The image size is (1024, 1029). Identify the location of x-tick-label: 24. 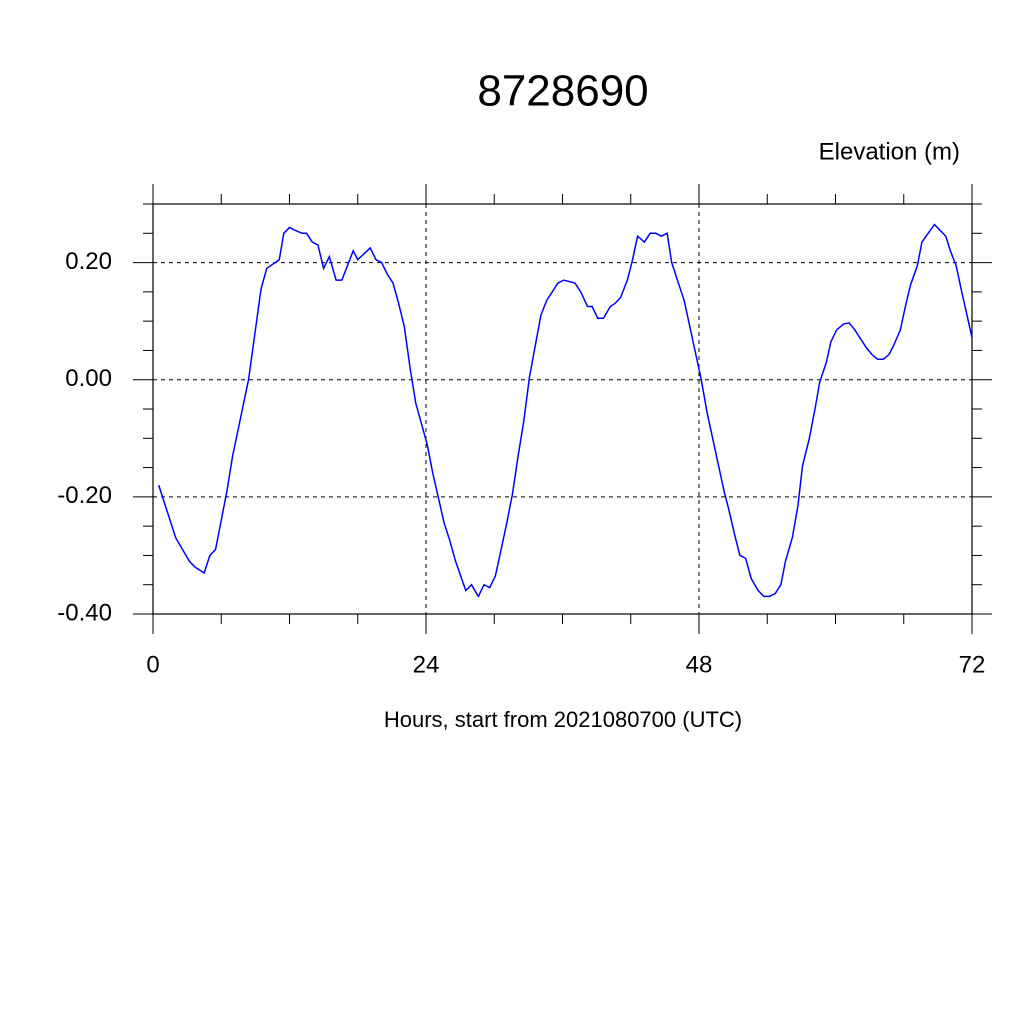
(426, 664).